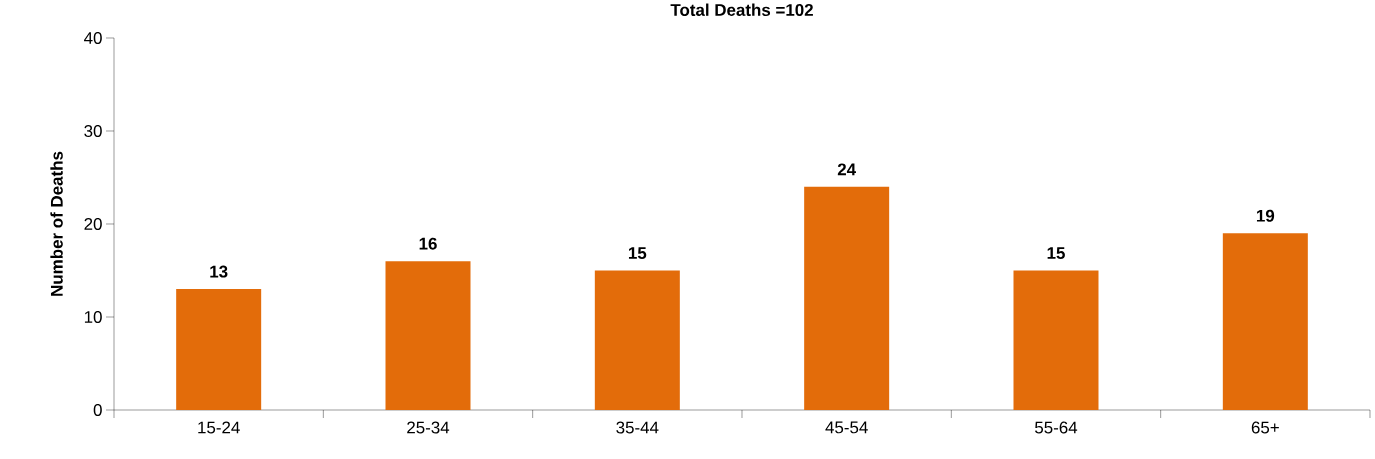 This screenshot has width=1375, height=459. Describe the element at coordinates (741, 9) in the screenshot. I see `chart-title: Total Deaths =102` at that location.